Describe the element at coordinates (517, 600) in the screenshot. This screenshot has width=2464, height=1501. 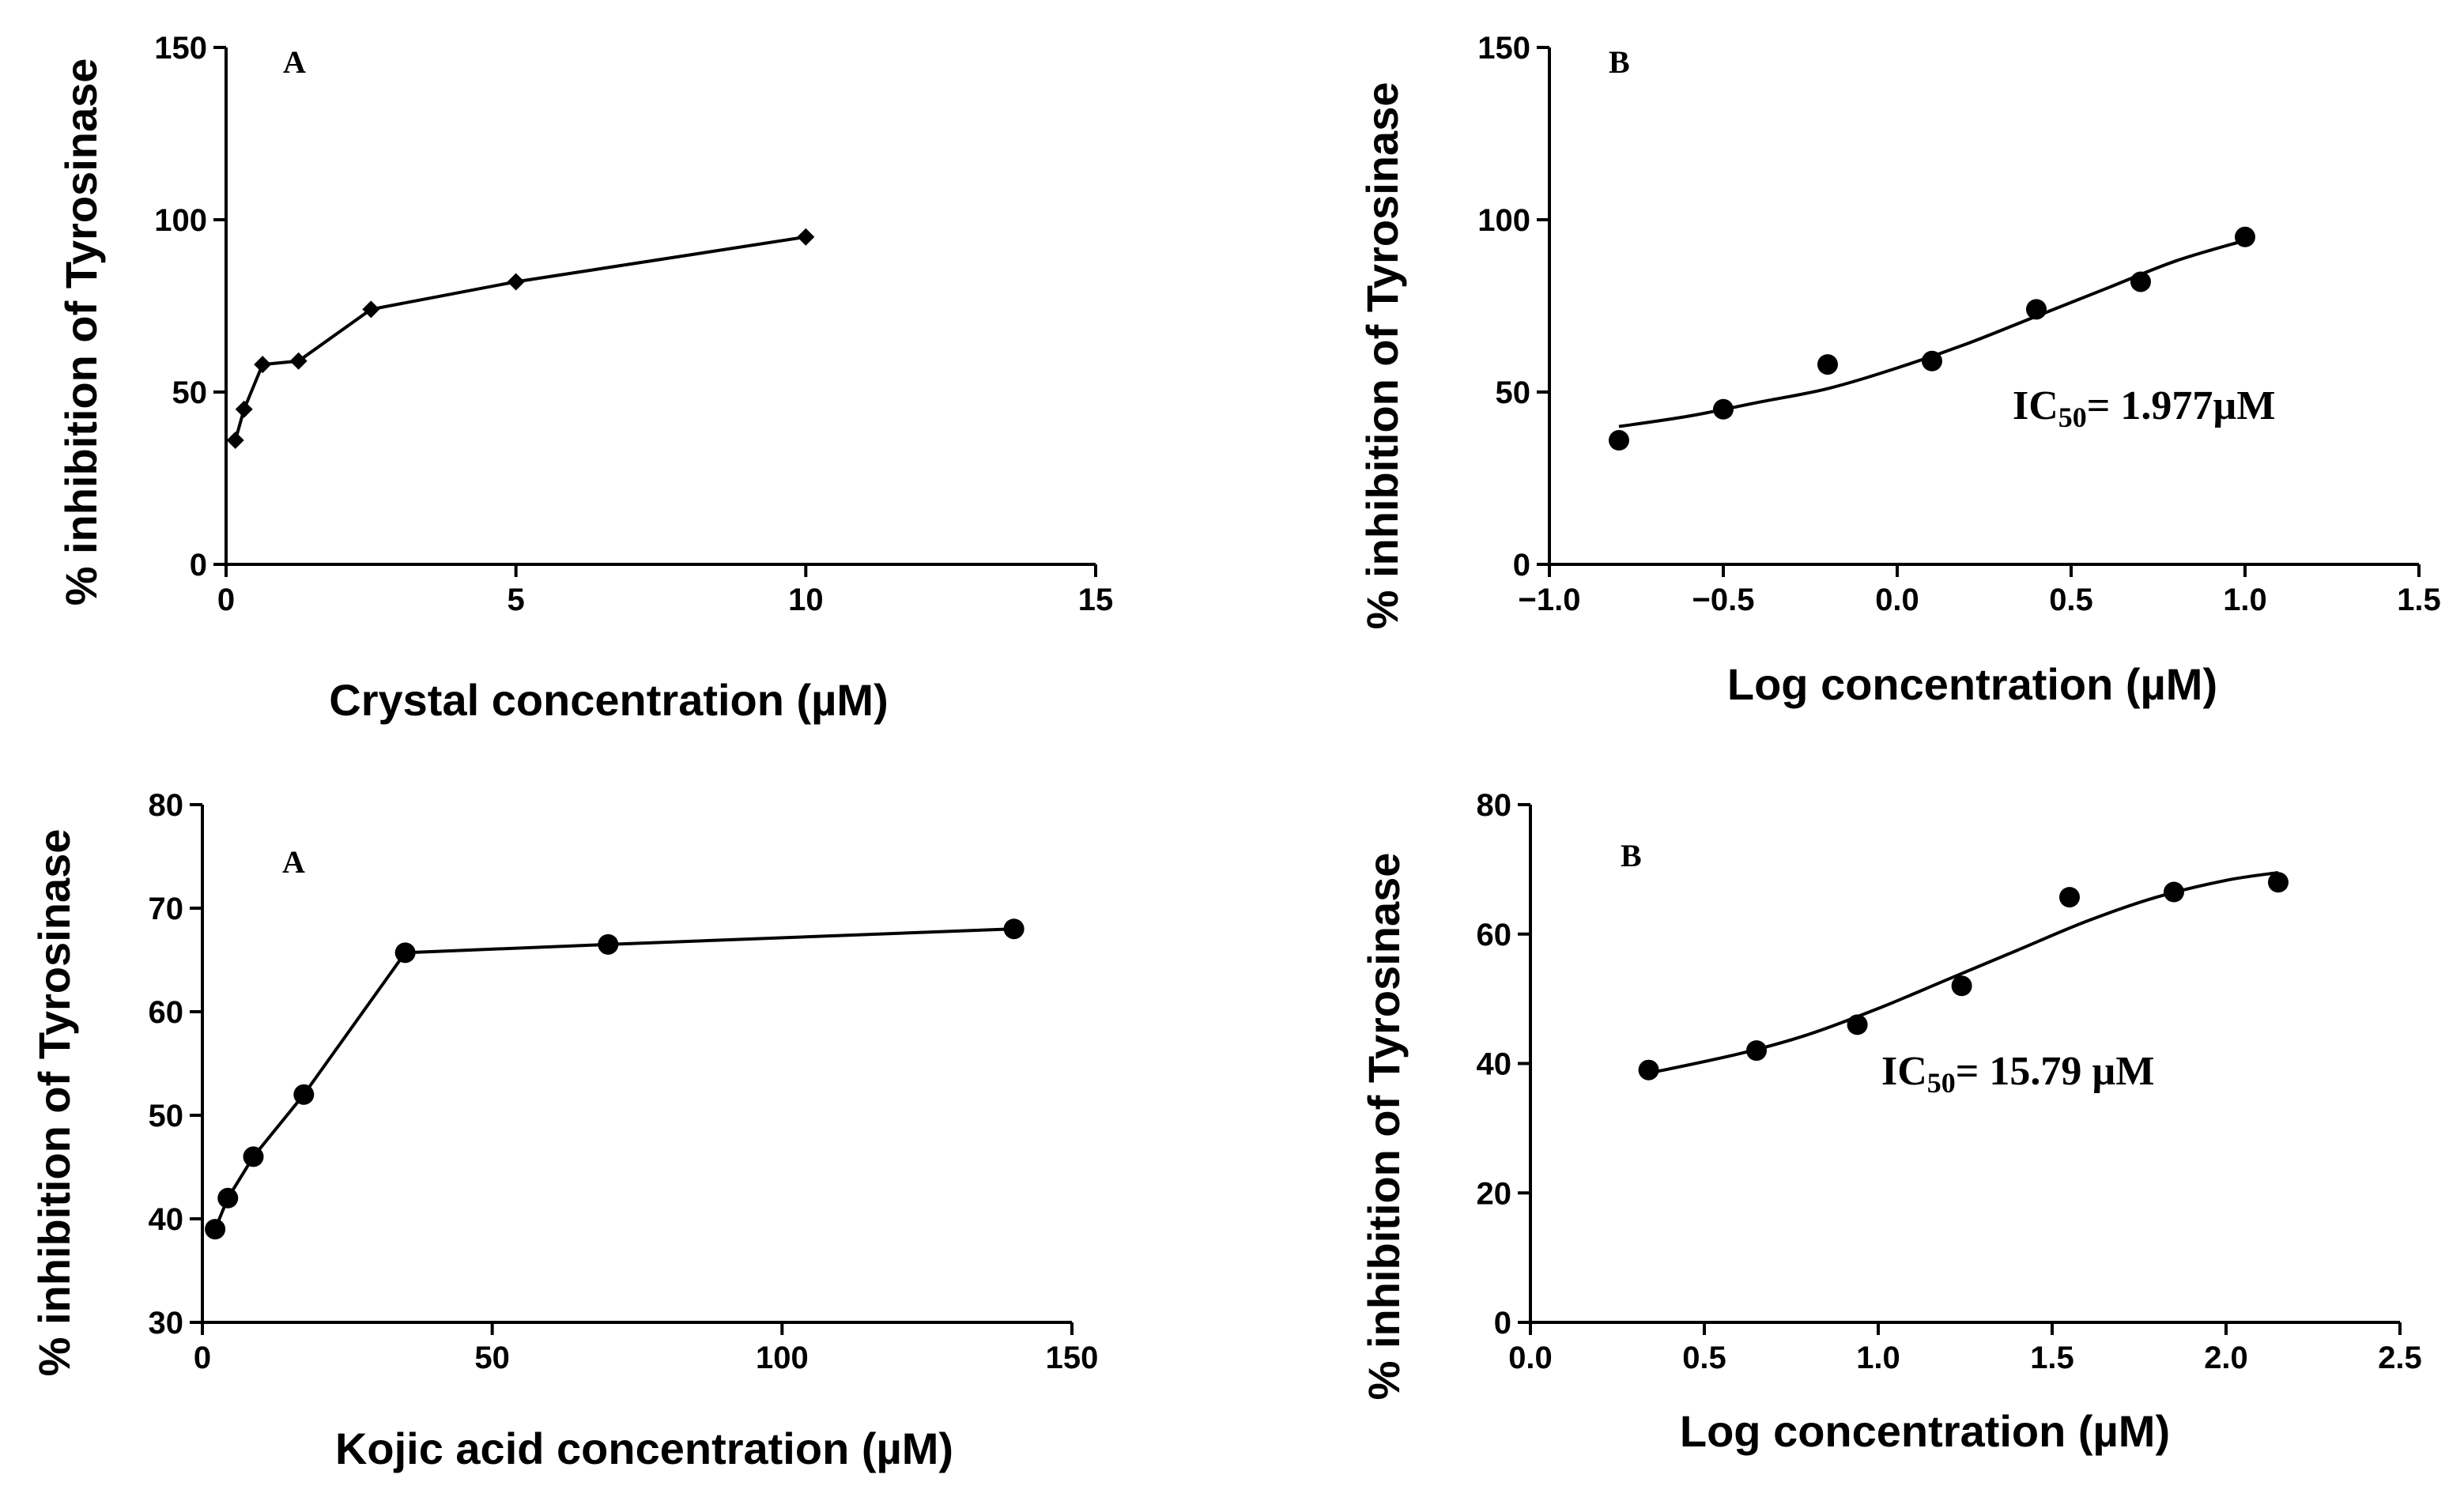
I see `x-tick-label: 5` at that location.